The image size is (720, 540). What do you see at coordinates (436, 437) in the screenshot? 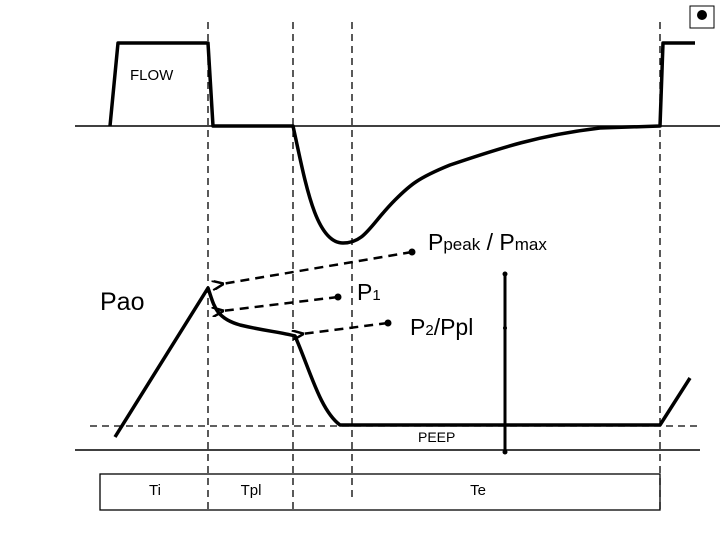
I see `peep-label: PEEP` at bounding box center [436, 437].